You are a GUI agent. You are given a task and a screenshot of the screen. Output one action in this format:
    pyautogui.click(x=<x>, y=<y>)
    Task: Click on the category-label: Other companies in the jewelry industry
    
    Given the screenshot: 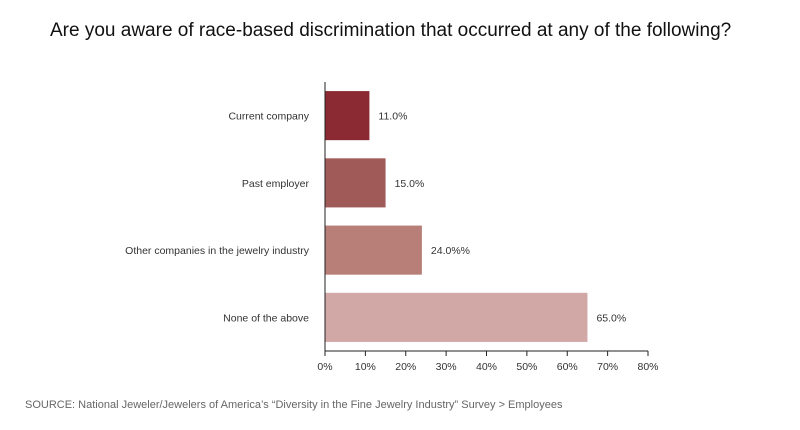 What is the action you would take?
    pyautogui.click(x=217, y=251)
    